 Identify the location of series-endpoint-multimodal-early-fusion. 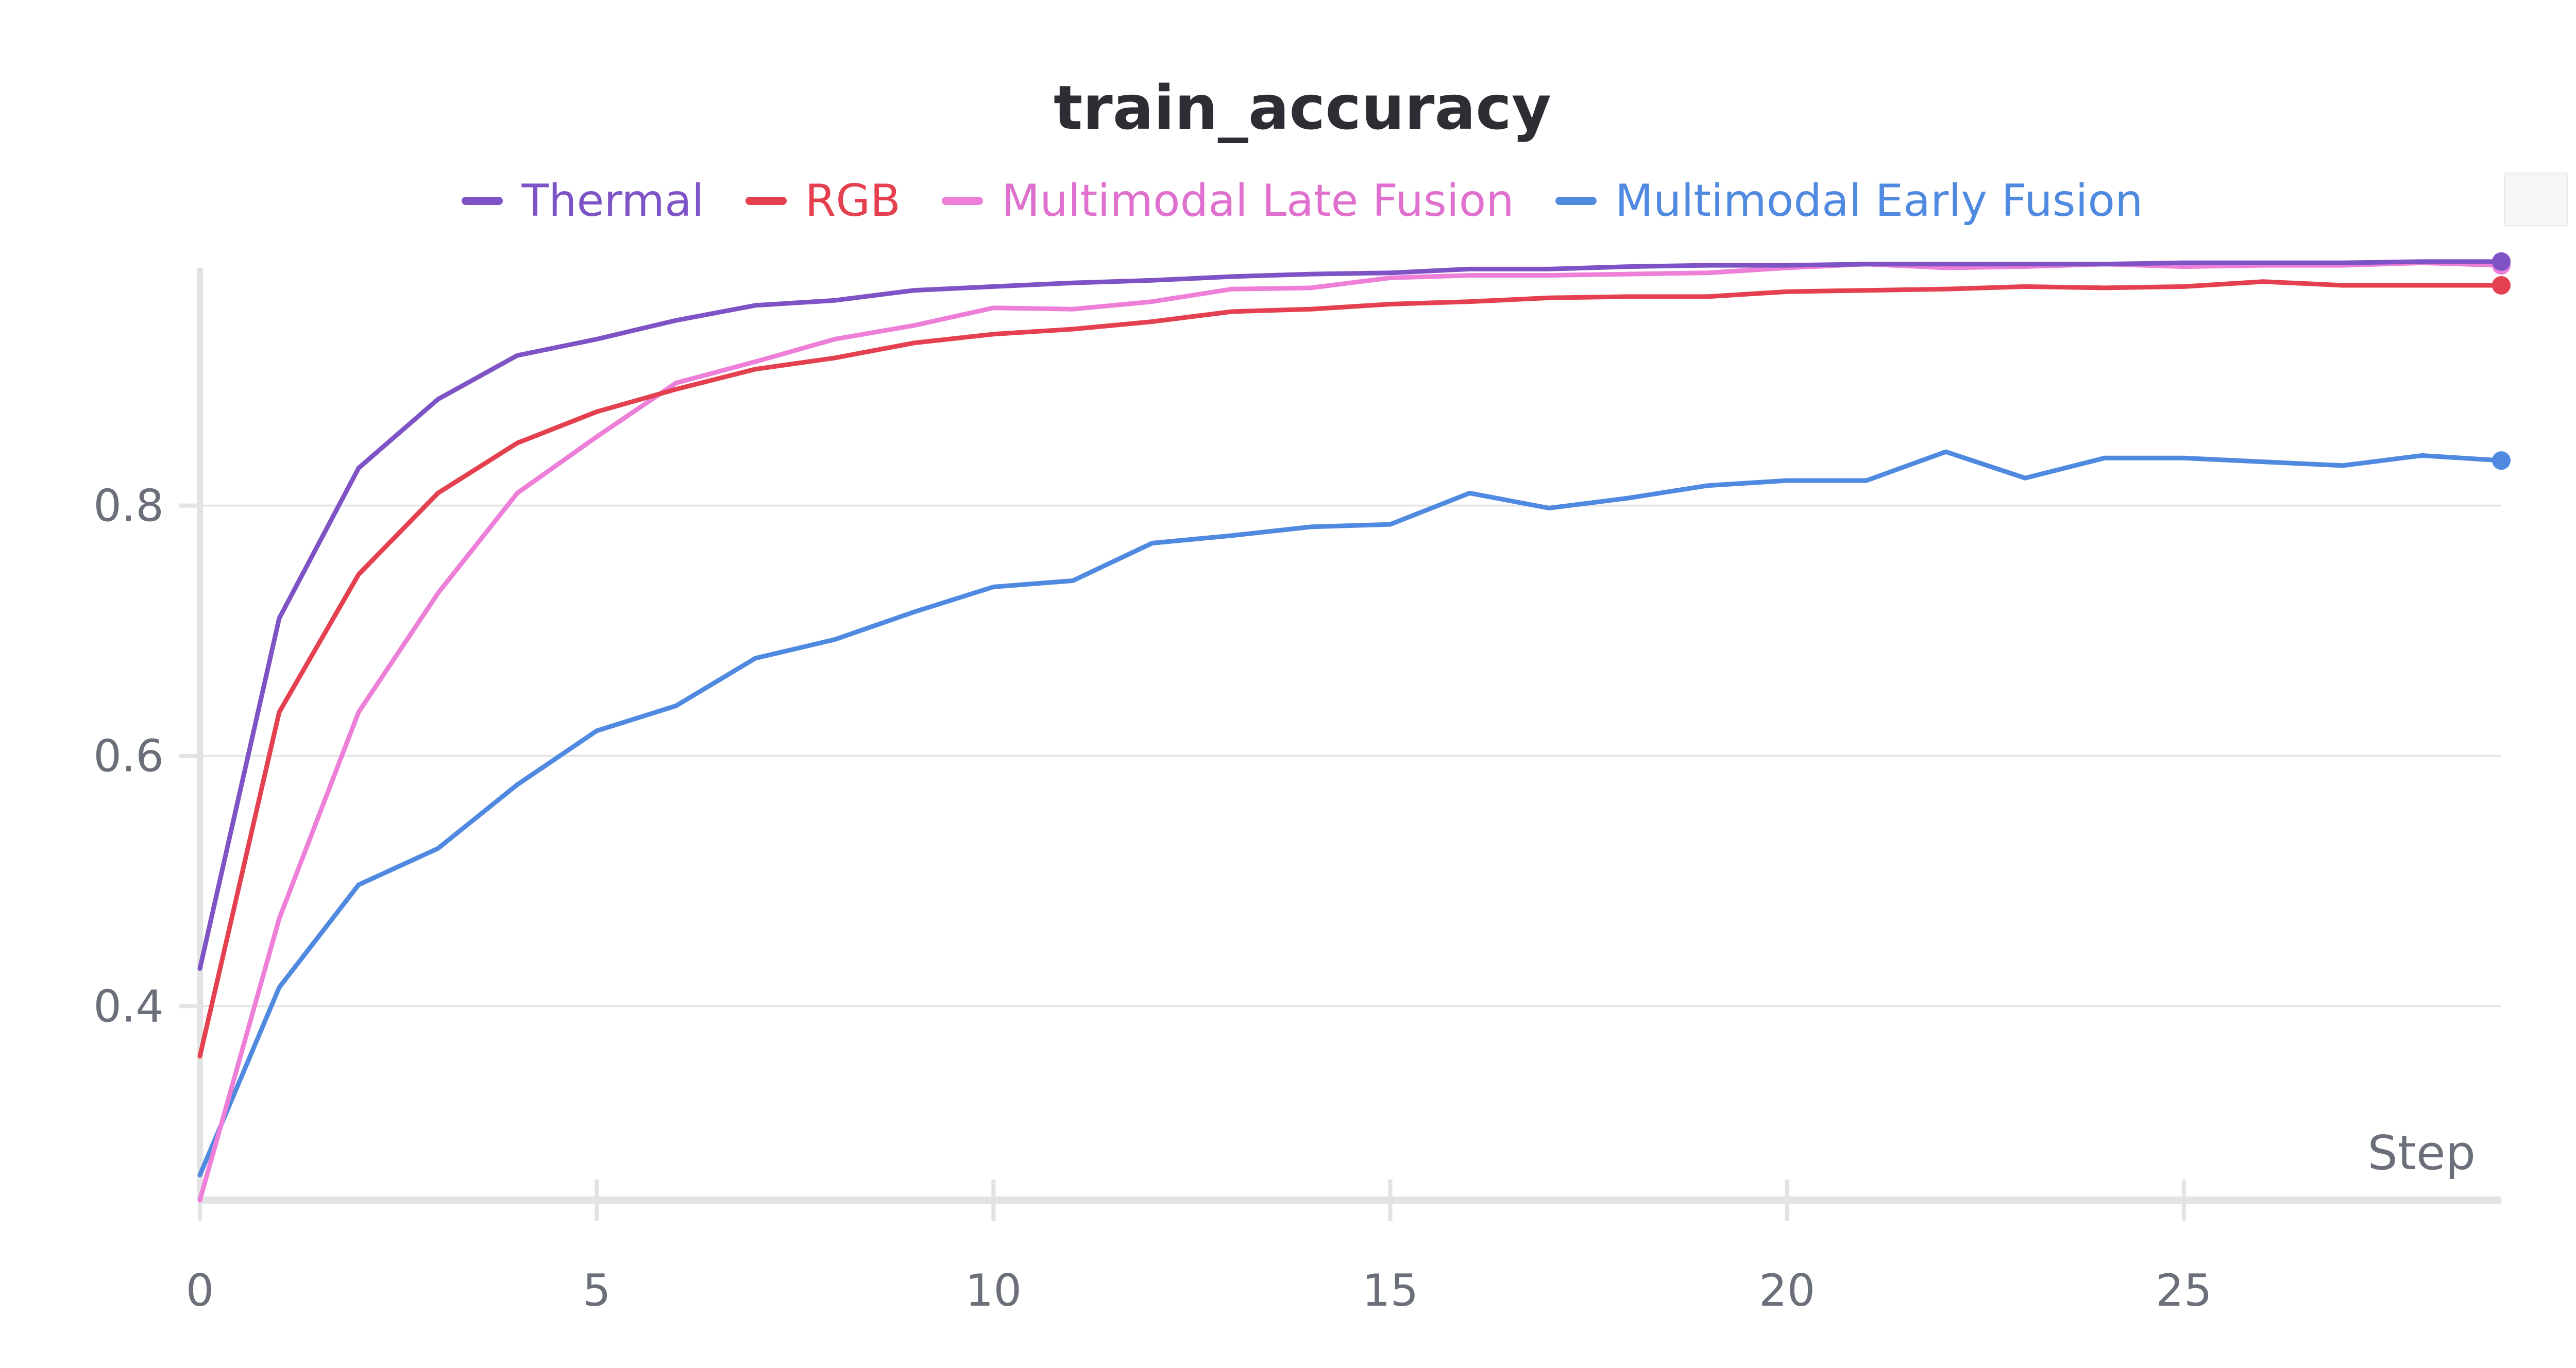
(2501, 460).